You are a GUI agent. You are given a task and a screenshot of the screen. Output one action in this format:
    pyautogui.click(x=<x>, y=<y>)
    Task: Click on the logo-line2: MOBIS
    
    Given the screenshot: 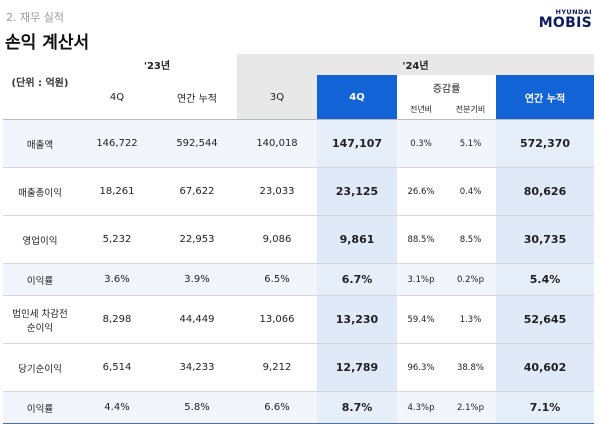 What is the action you would take?
    pyautogui.click(x=565, y=23)
    